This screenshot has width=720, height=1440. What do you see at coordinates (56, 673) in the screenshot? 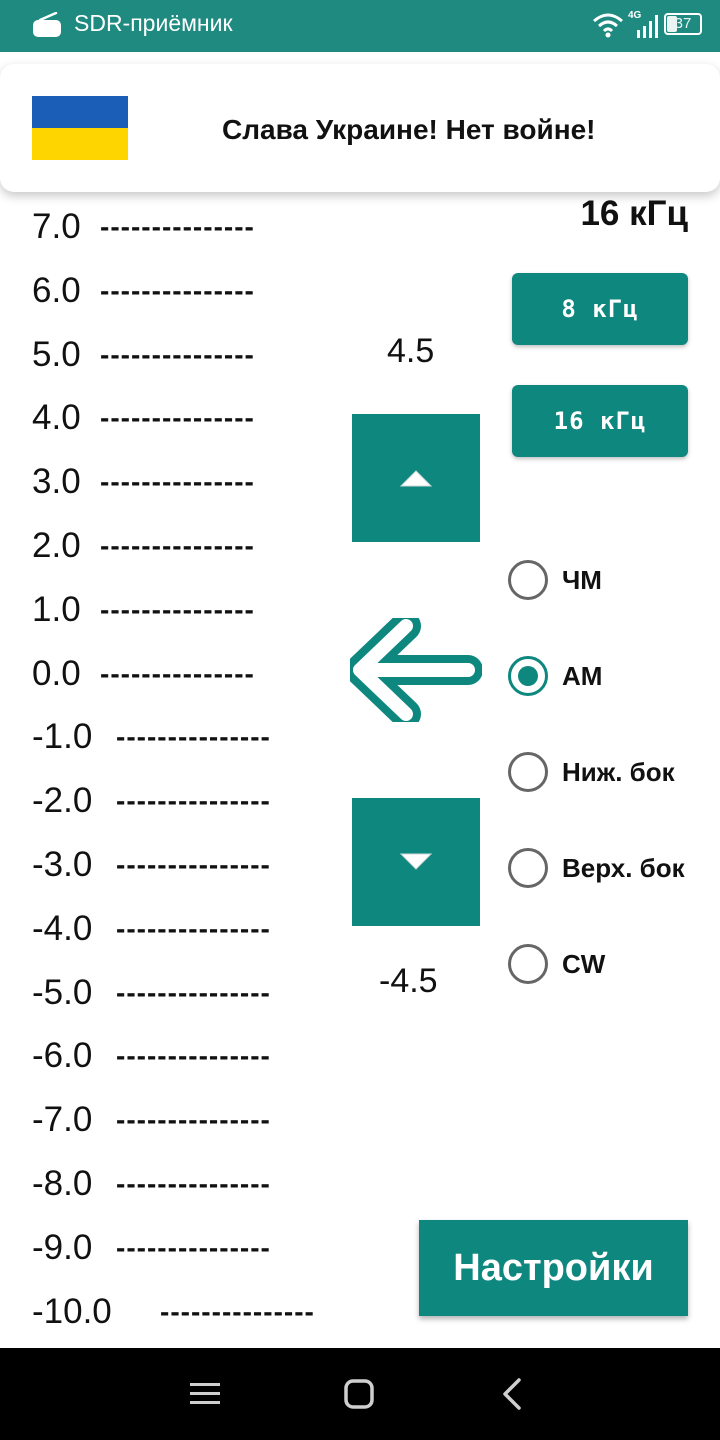
I see `scale-value: 0.0` at bounding box center [56, 673].